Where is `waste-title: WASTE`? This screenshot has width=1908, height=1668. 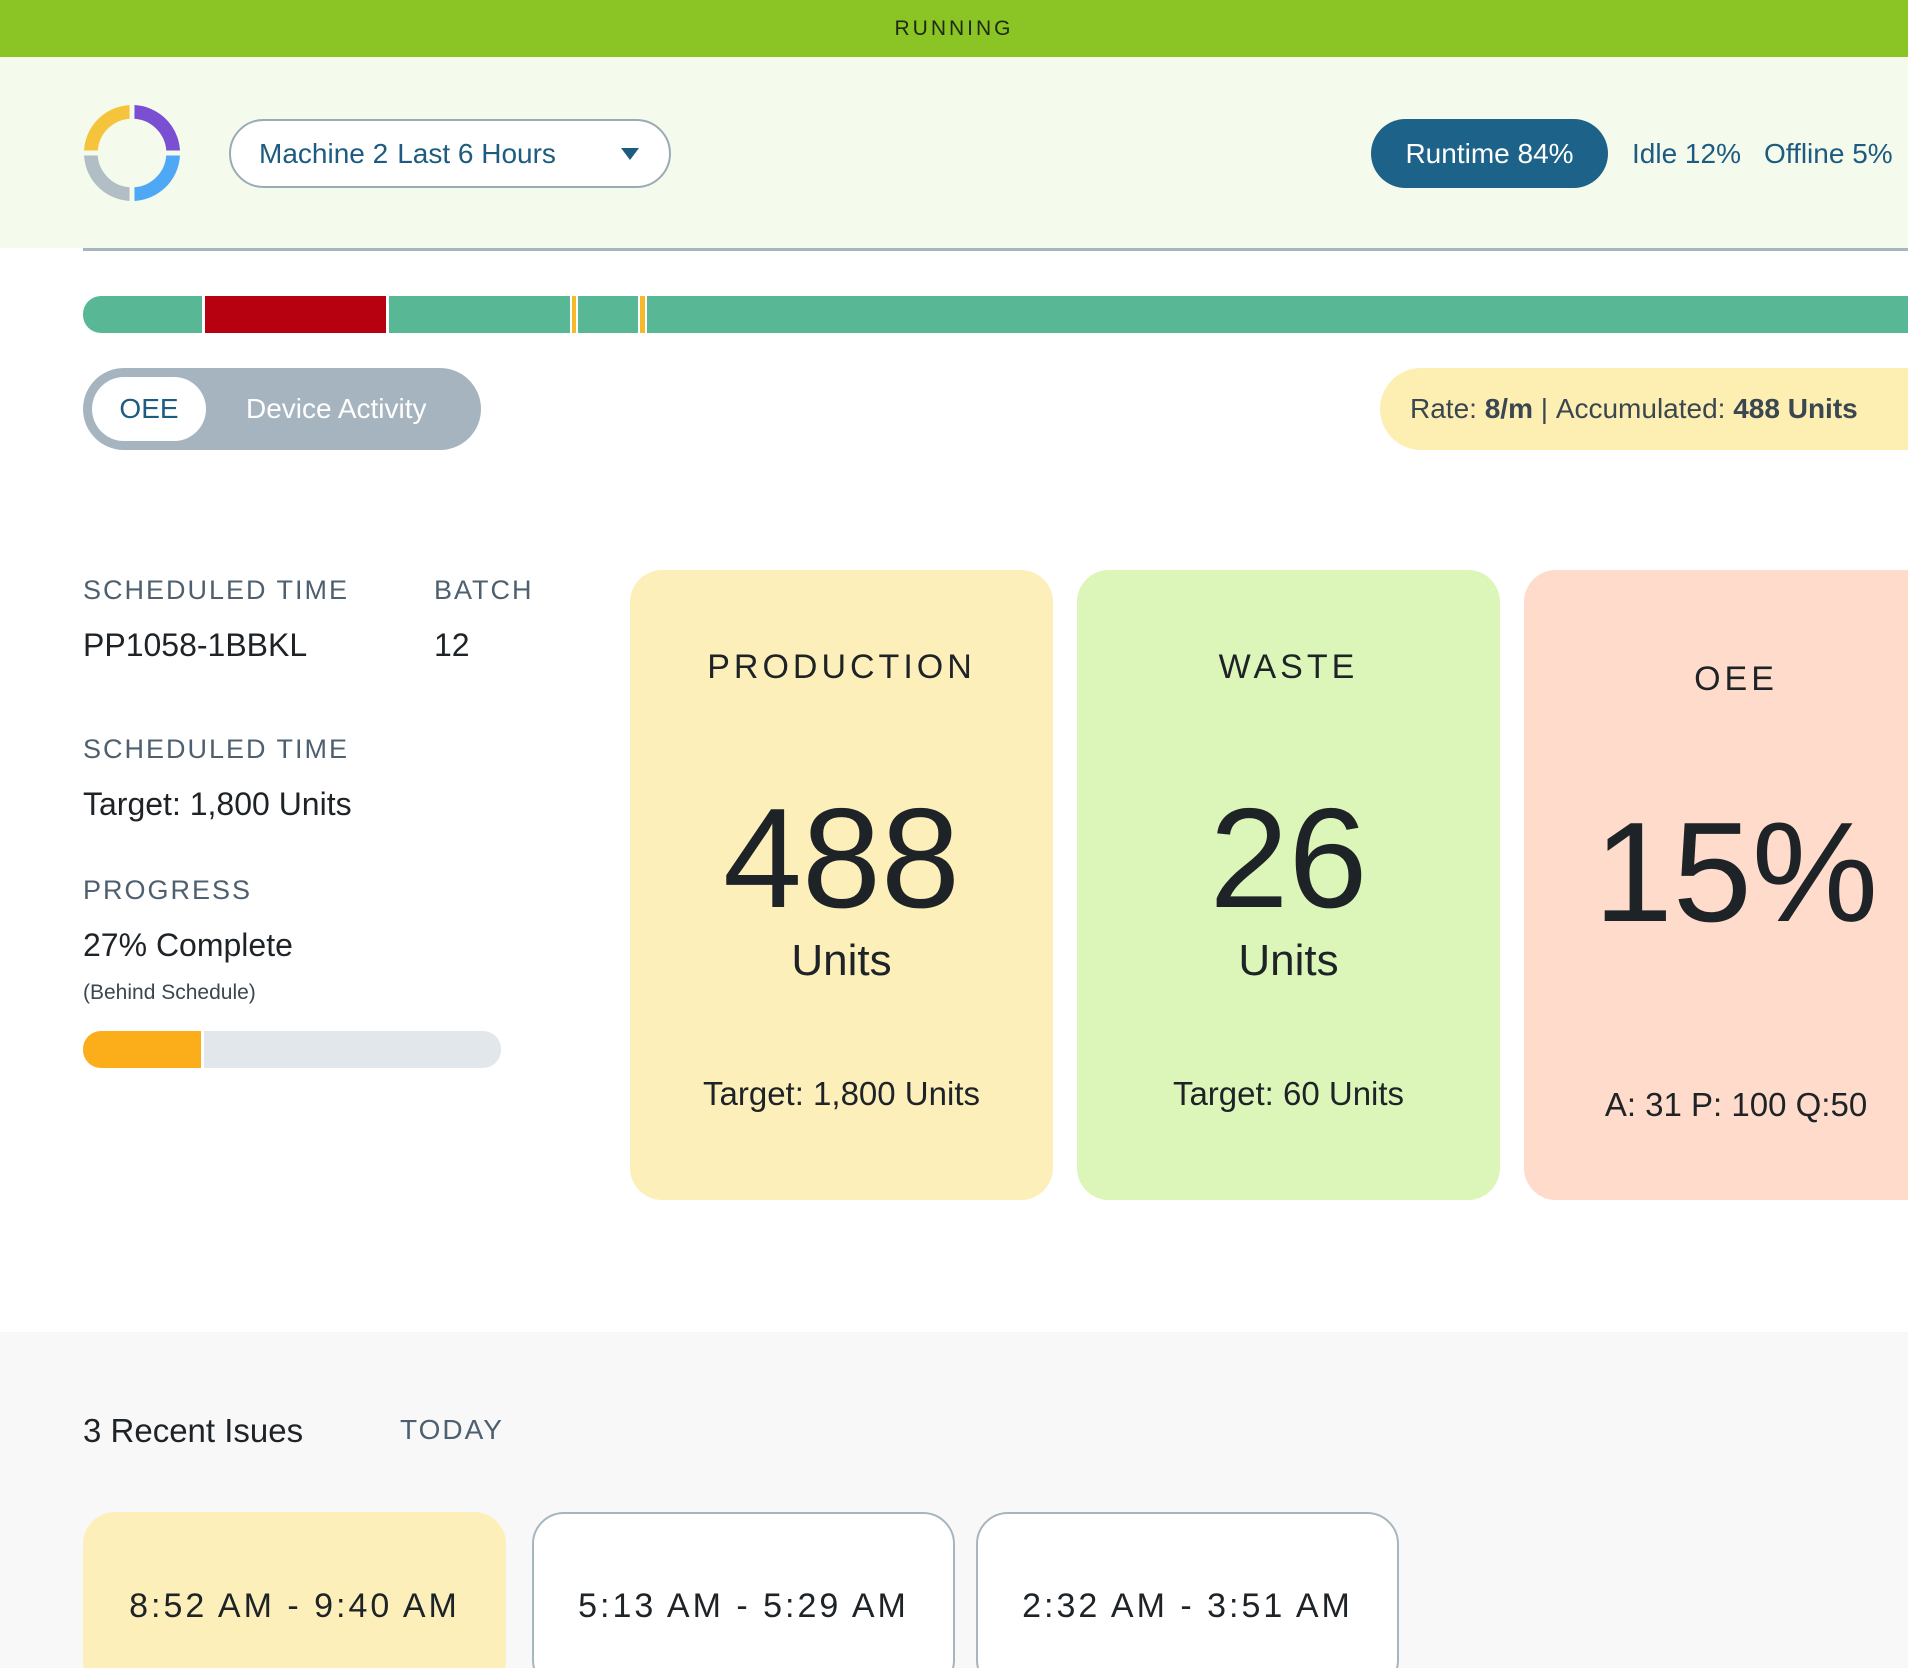
waste-title: WASTE is located at coordinates (1288, 667).